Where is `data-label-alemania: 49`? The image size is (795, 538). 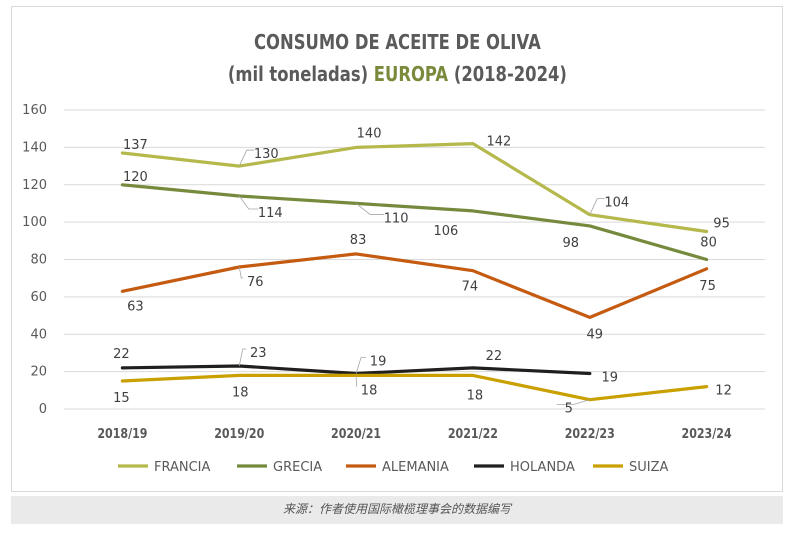
data-label-alemania: 49 is located at coordinates (594, 334).